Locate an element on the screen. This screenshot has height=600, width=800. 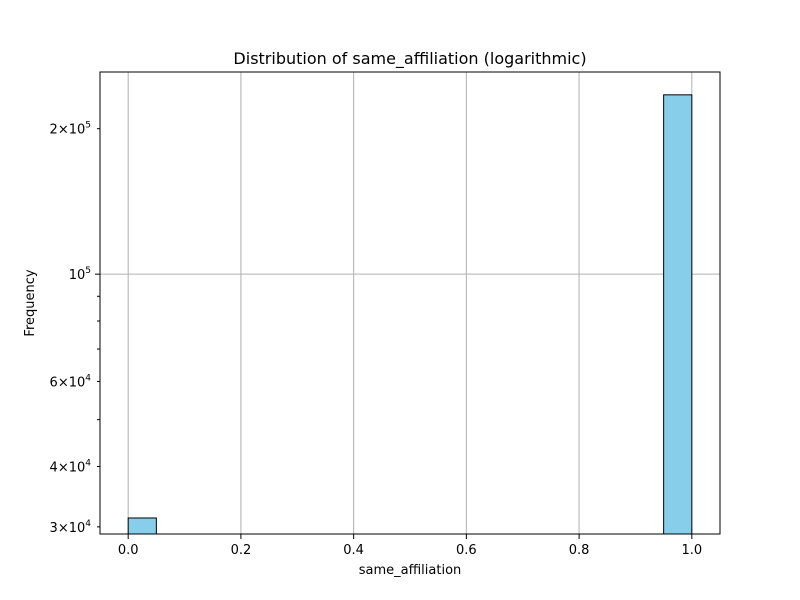
x-tick-label: 0.4 is located at coordinates (353, 550).